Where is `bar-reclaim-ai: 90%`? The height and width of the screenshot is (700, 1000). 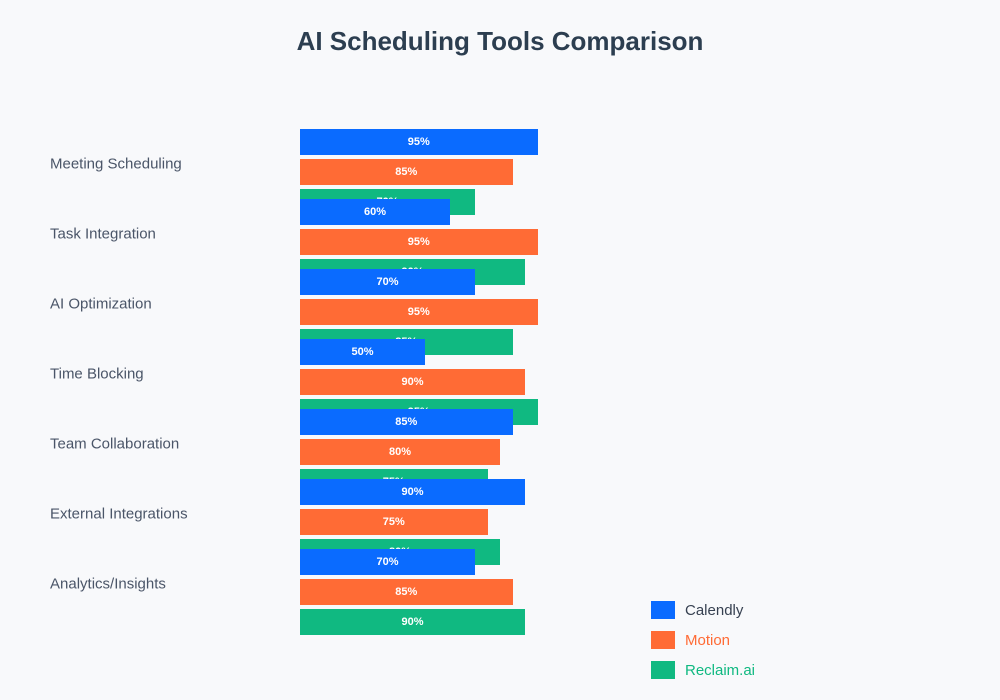
bar-reclaim-ai: 90% is located at coordinates (412, 622).